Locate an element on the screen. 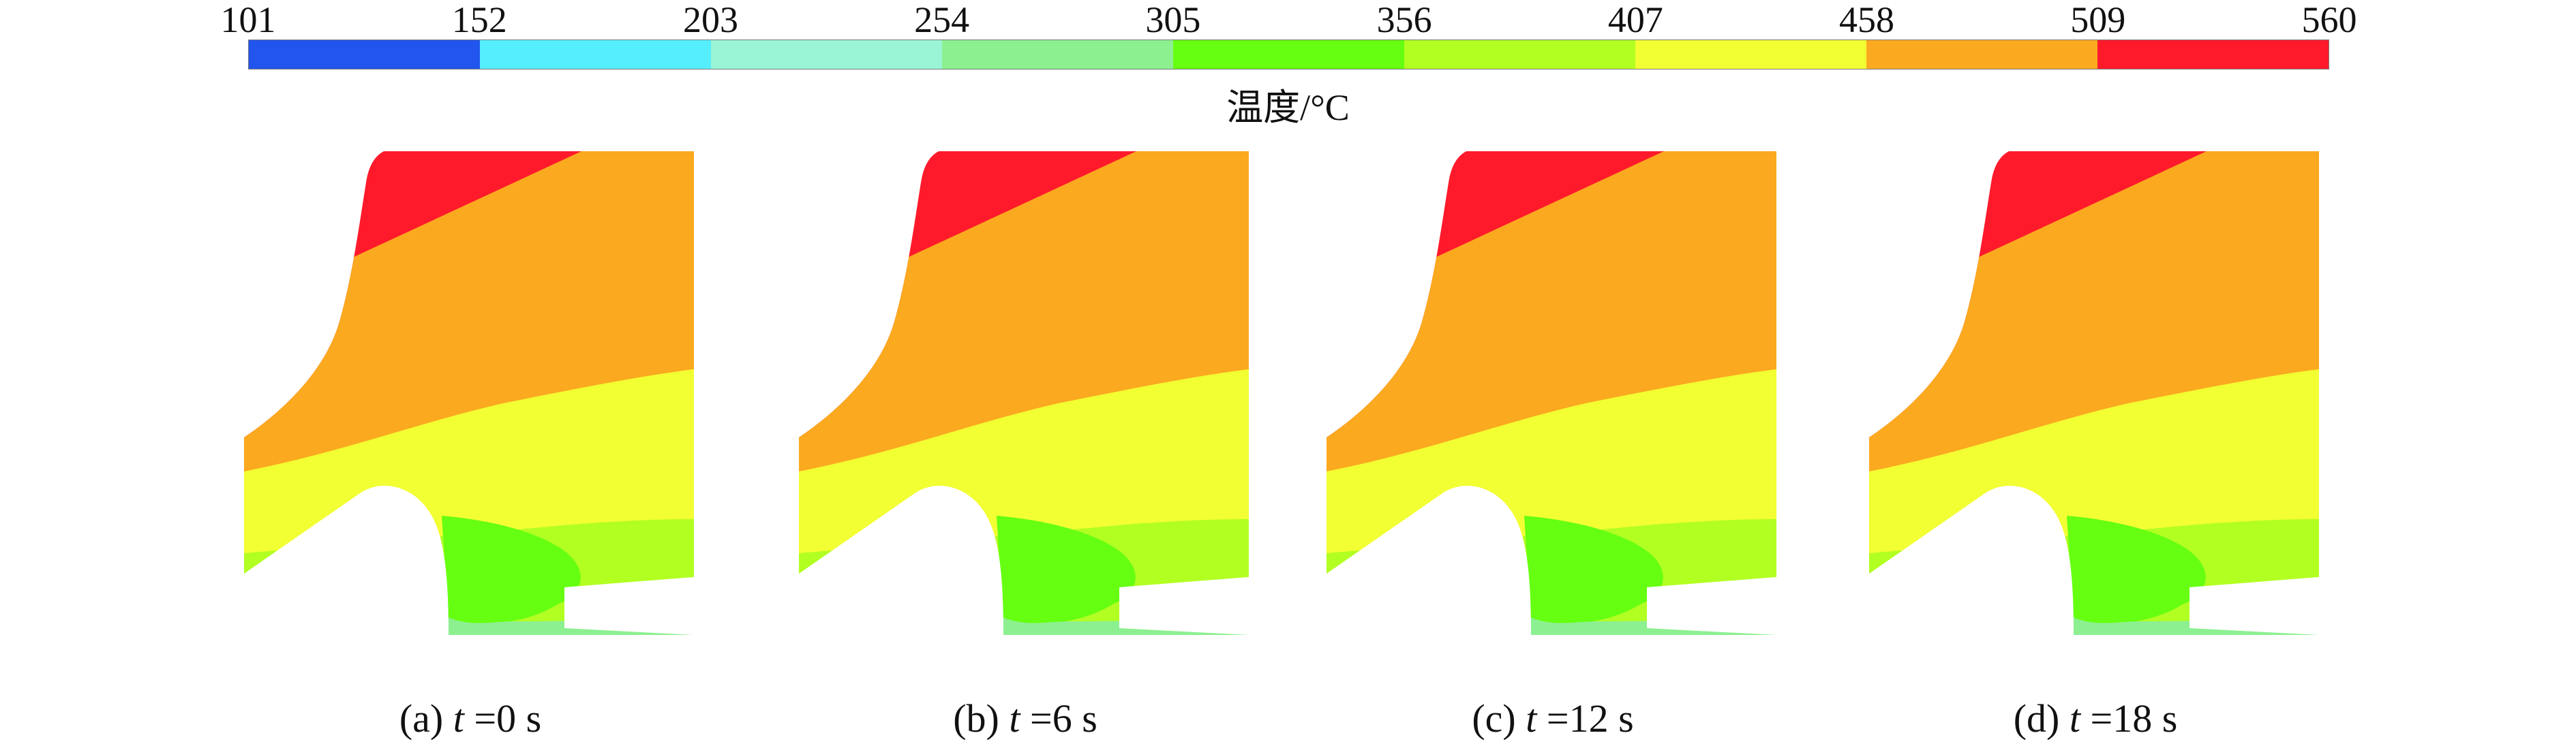  temperature-colorbar is located at coordinates (1288, 55).